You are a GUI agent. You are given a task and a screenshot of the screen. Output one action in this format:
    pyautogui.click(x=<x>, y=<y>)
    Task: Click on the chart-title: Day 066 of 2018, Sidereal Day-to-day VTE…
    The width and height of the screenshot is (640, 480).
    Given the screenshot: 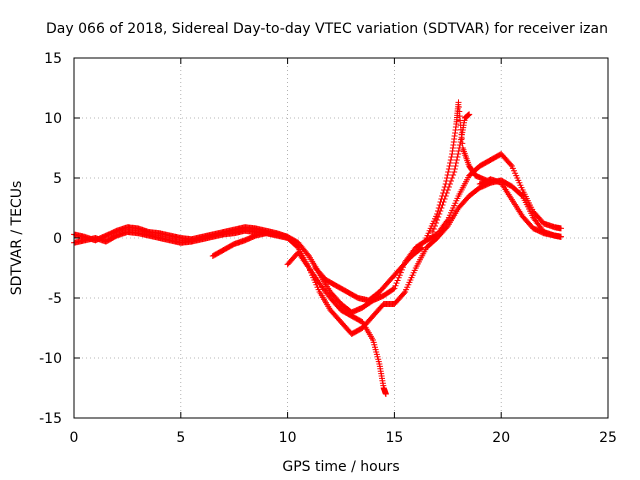 What is the action you would take?
    pyautogui.click(x=327, y=29)
    